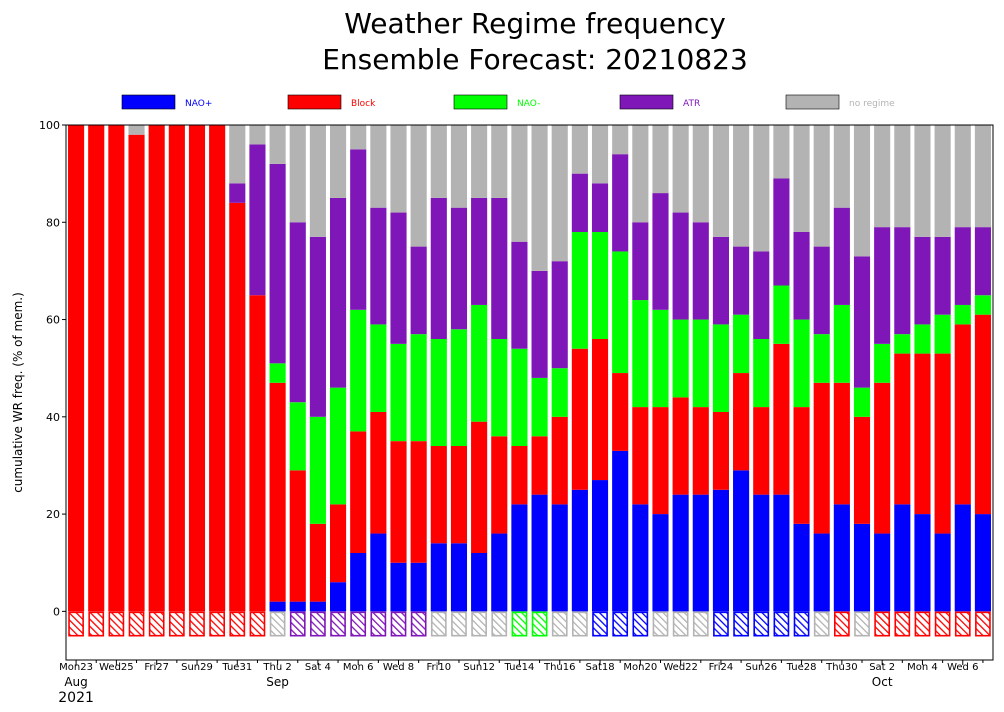 The image size is (1004, 712). I want to click on y-tick-label-100: 100, so click(49, 125).